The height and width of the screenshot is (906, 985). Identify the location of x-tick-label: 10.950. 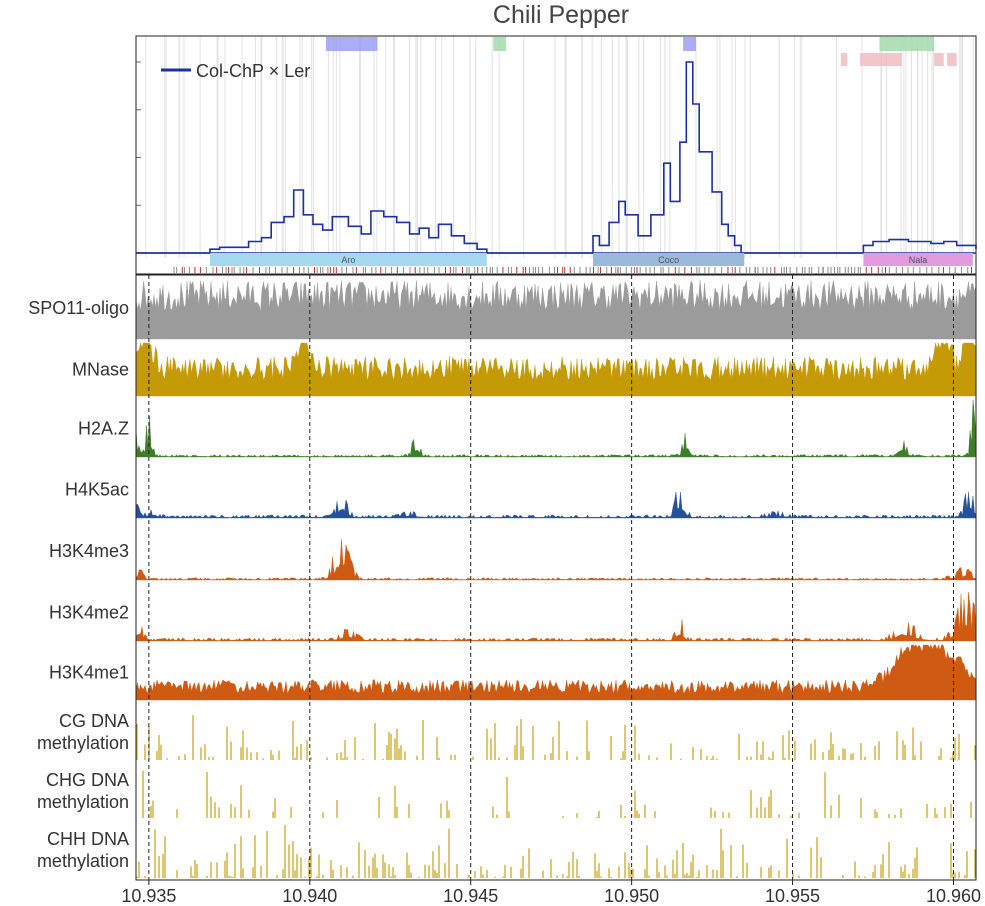
(631, 896).